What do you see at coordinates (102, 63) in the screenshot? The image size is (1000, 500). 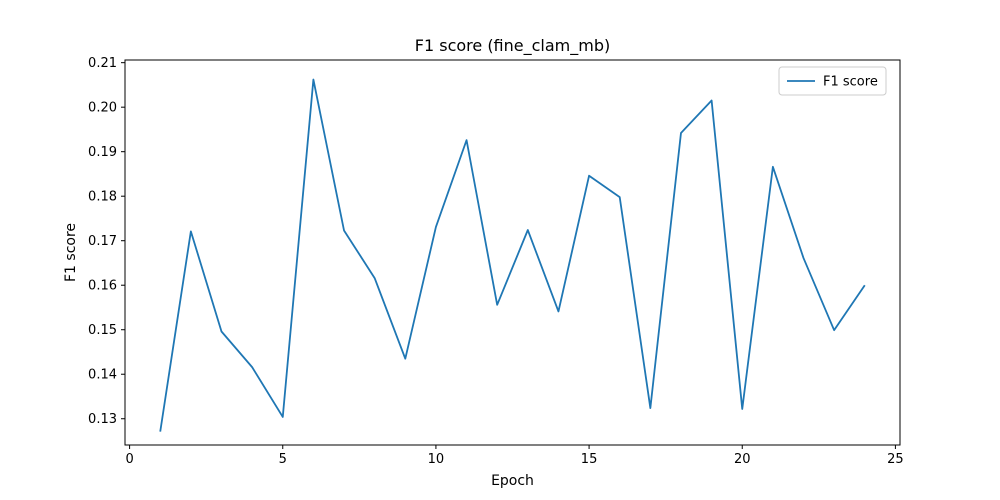 I see `y-tick-label: 0.21` at bounding box center [102, 63].